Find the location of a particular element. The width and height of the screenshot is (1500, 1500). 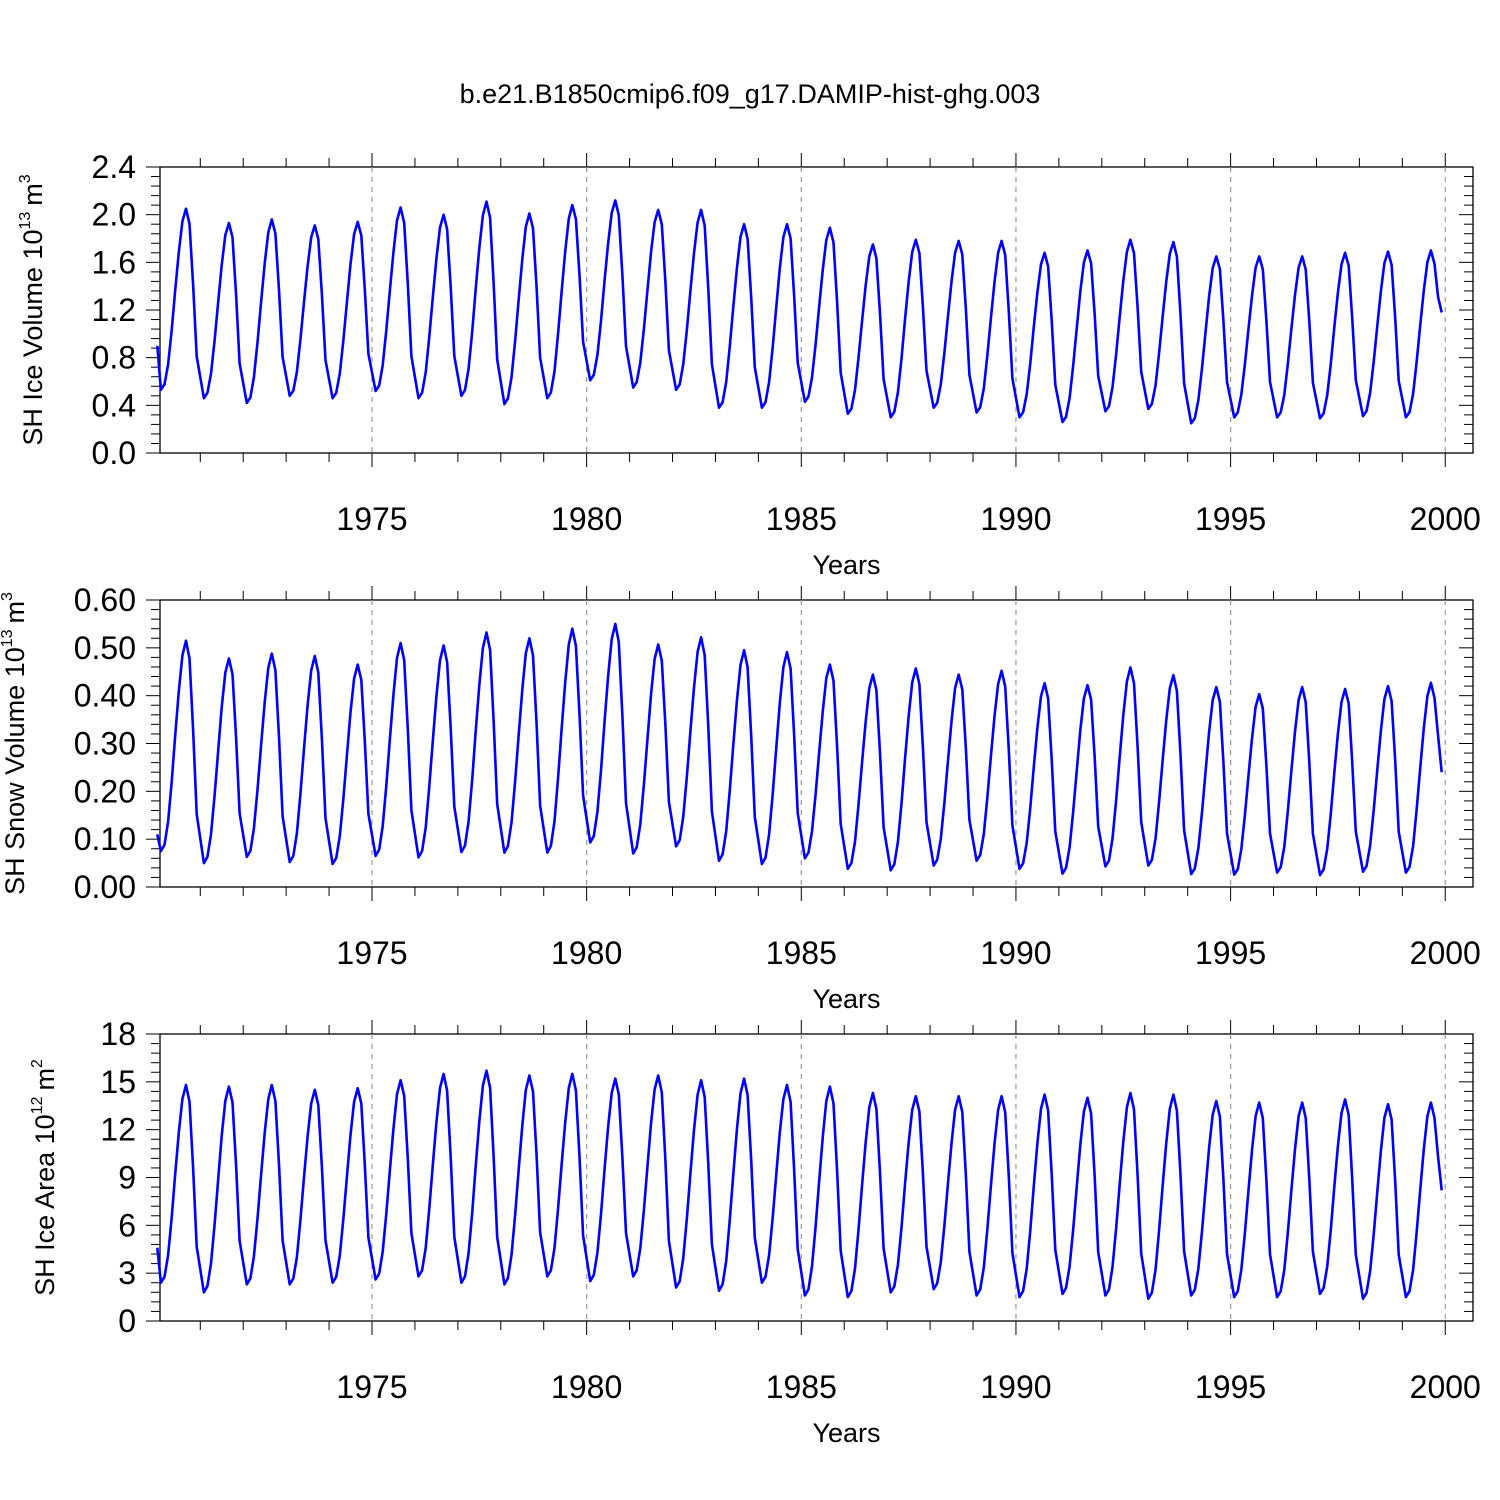

y-tick-label: 0.4 is located at coordinates (114, 405).